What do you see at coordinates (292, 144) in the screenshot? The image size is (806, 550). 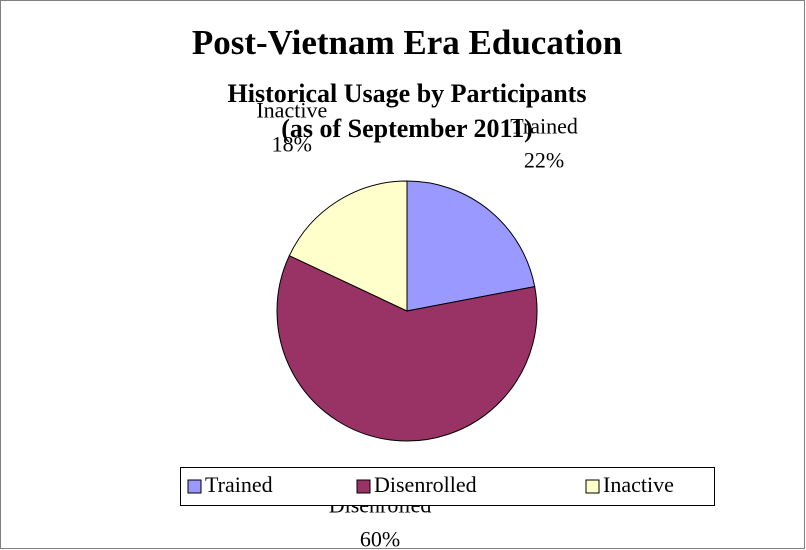 I see `data-label-value: 18%` at bounding box center [292, 144].